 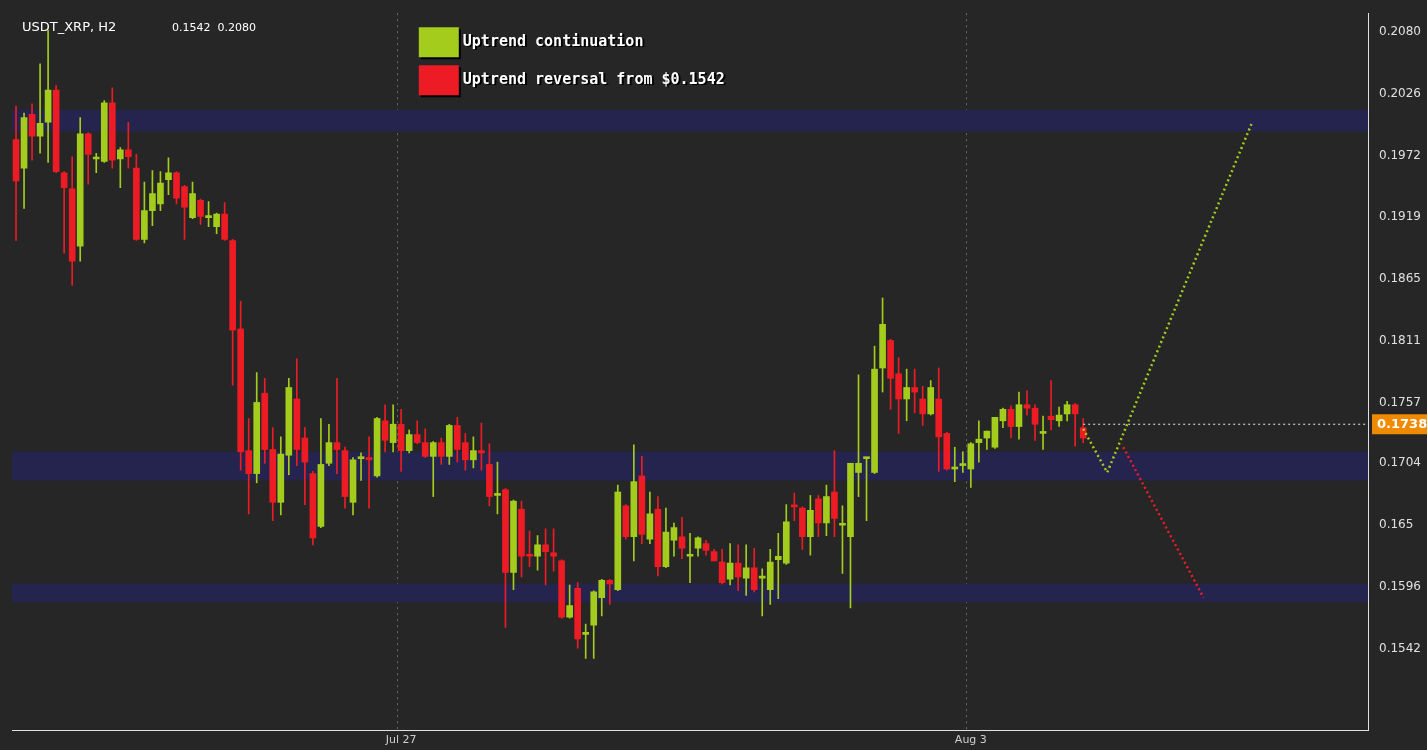 I want to click on y-tick-label: 0.1811, so click(x=1400, y=339).